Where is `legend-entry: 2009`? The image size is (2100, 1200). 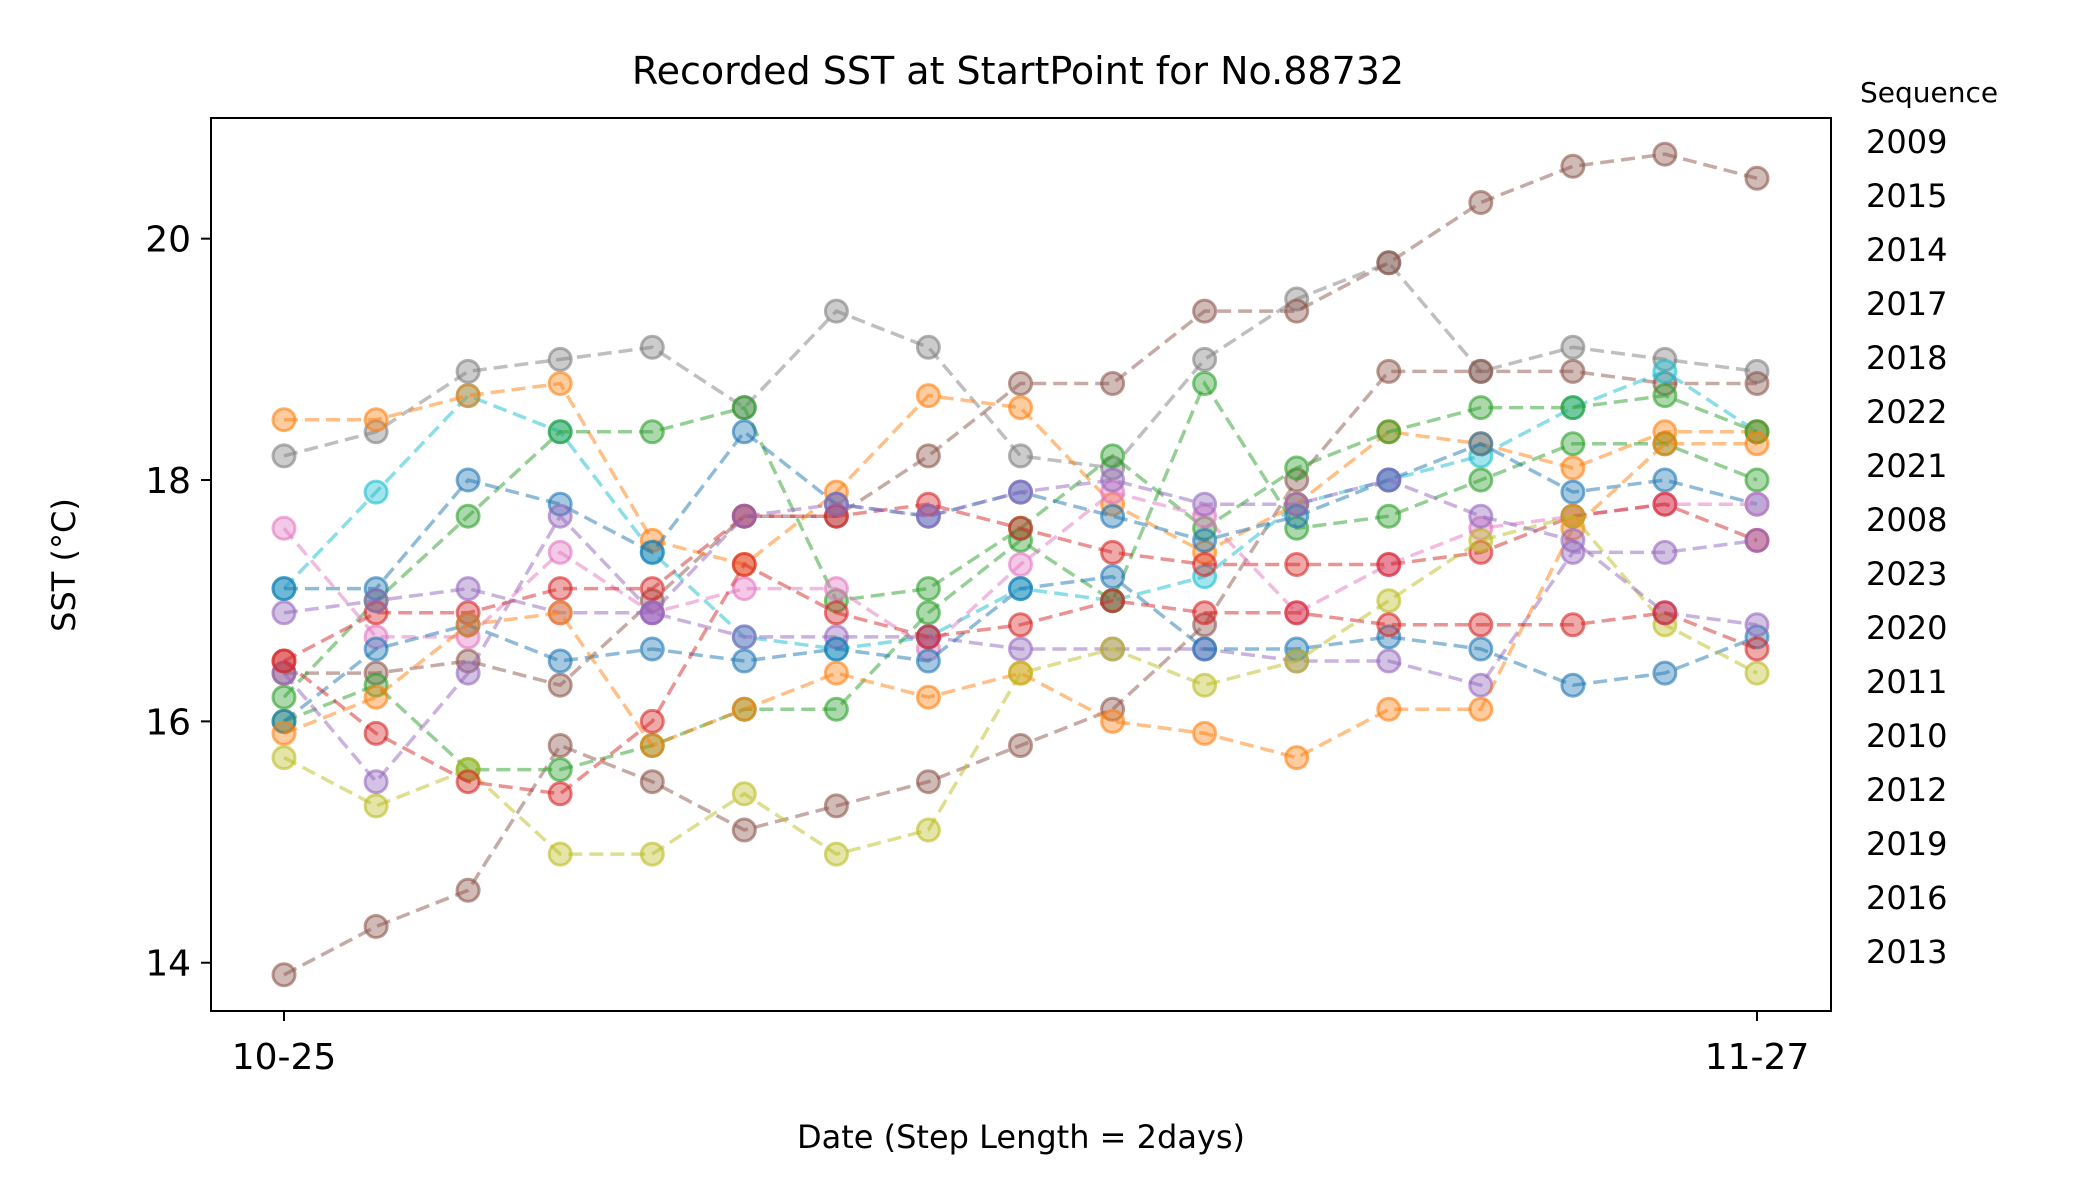
legend-entry: 2009 is located at coordinates (1906, 142).